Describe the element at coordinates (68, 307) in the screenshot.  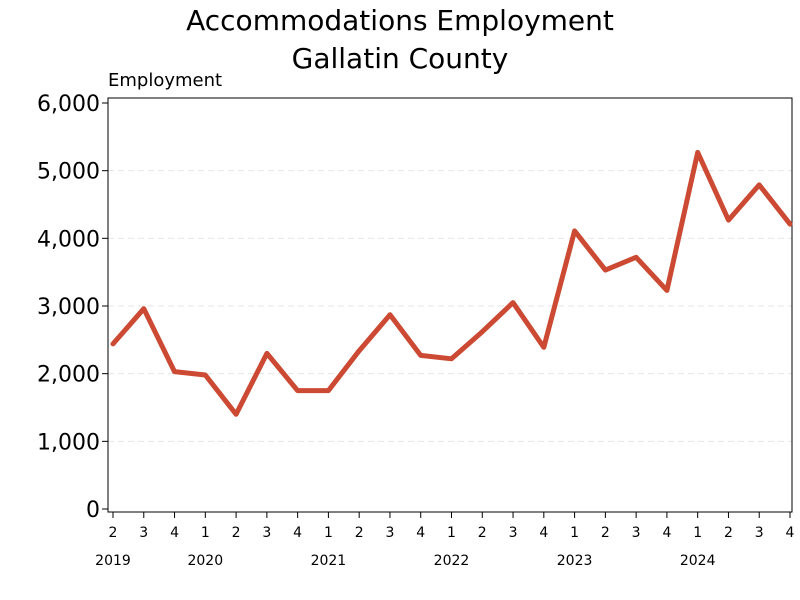
I see `y-tick-label: 3,000` at that location.